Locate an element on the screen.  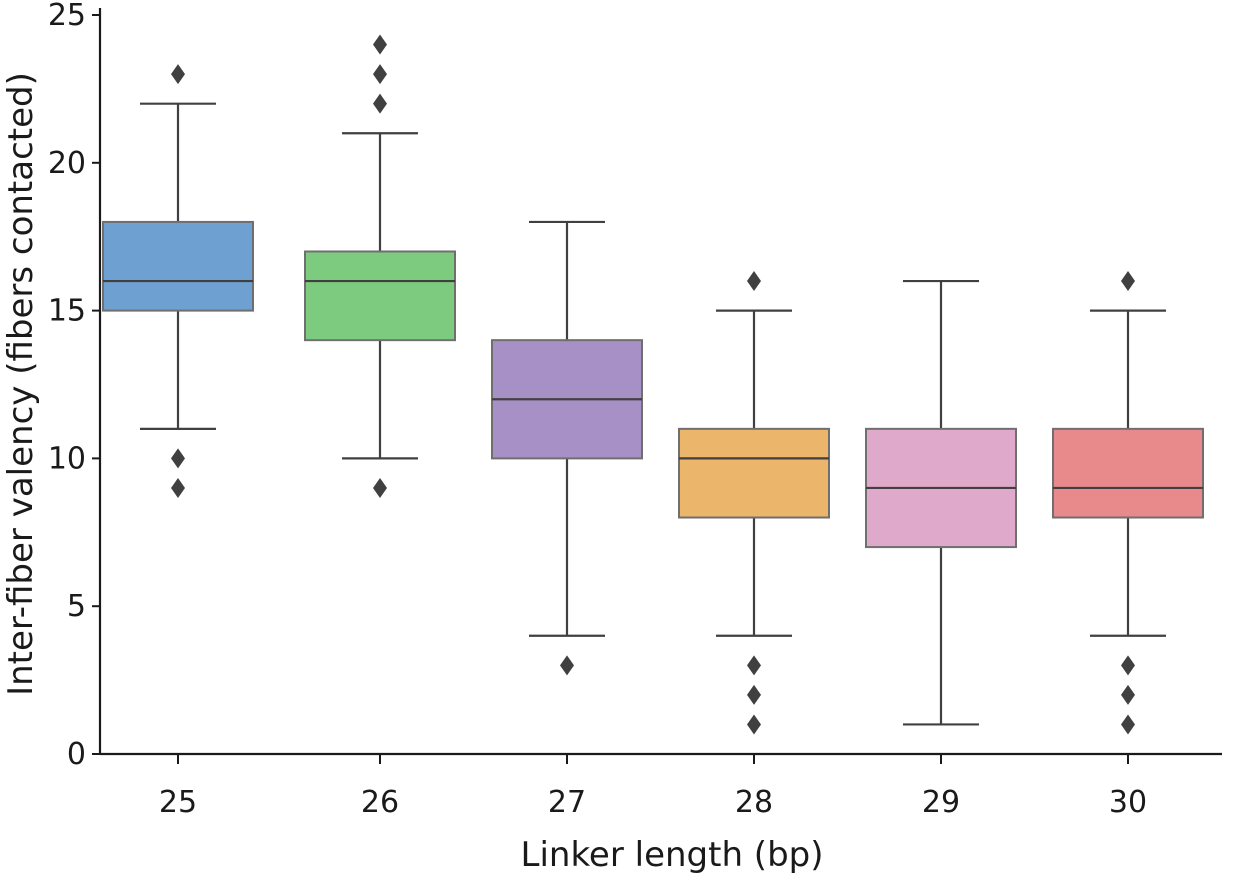
y-tick-label-10: 10 is located at coordinates (67, 458).